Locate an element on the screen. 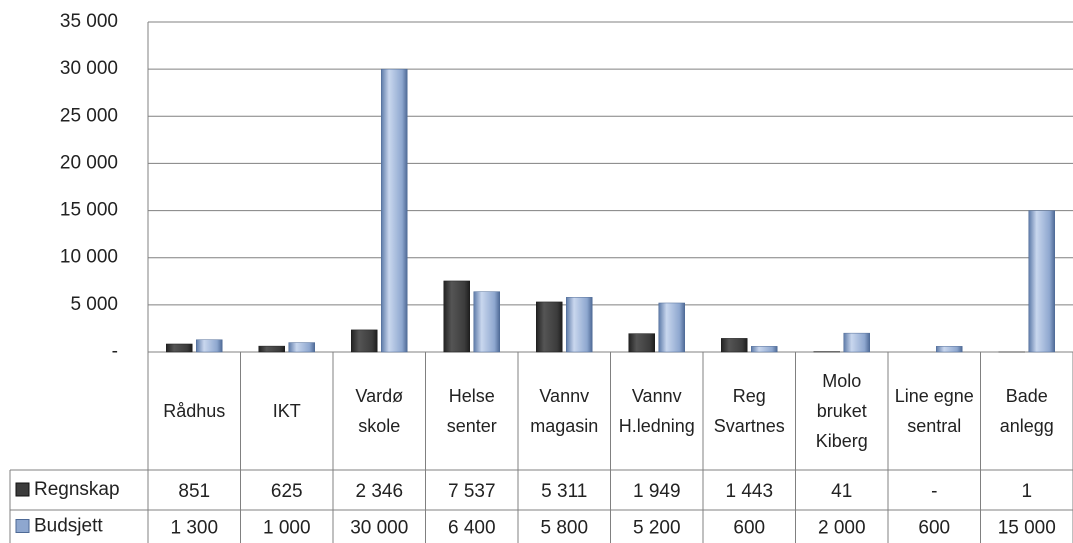 Image resolution: width=1073 pixels, height=543 pixels. x-tick-label: Line egne sentral is located at coordinates (934, 411).